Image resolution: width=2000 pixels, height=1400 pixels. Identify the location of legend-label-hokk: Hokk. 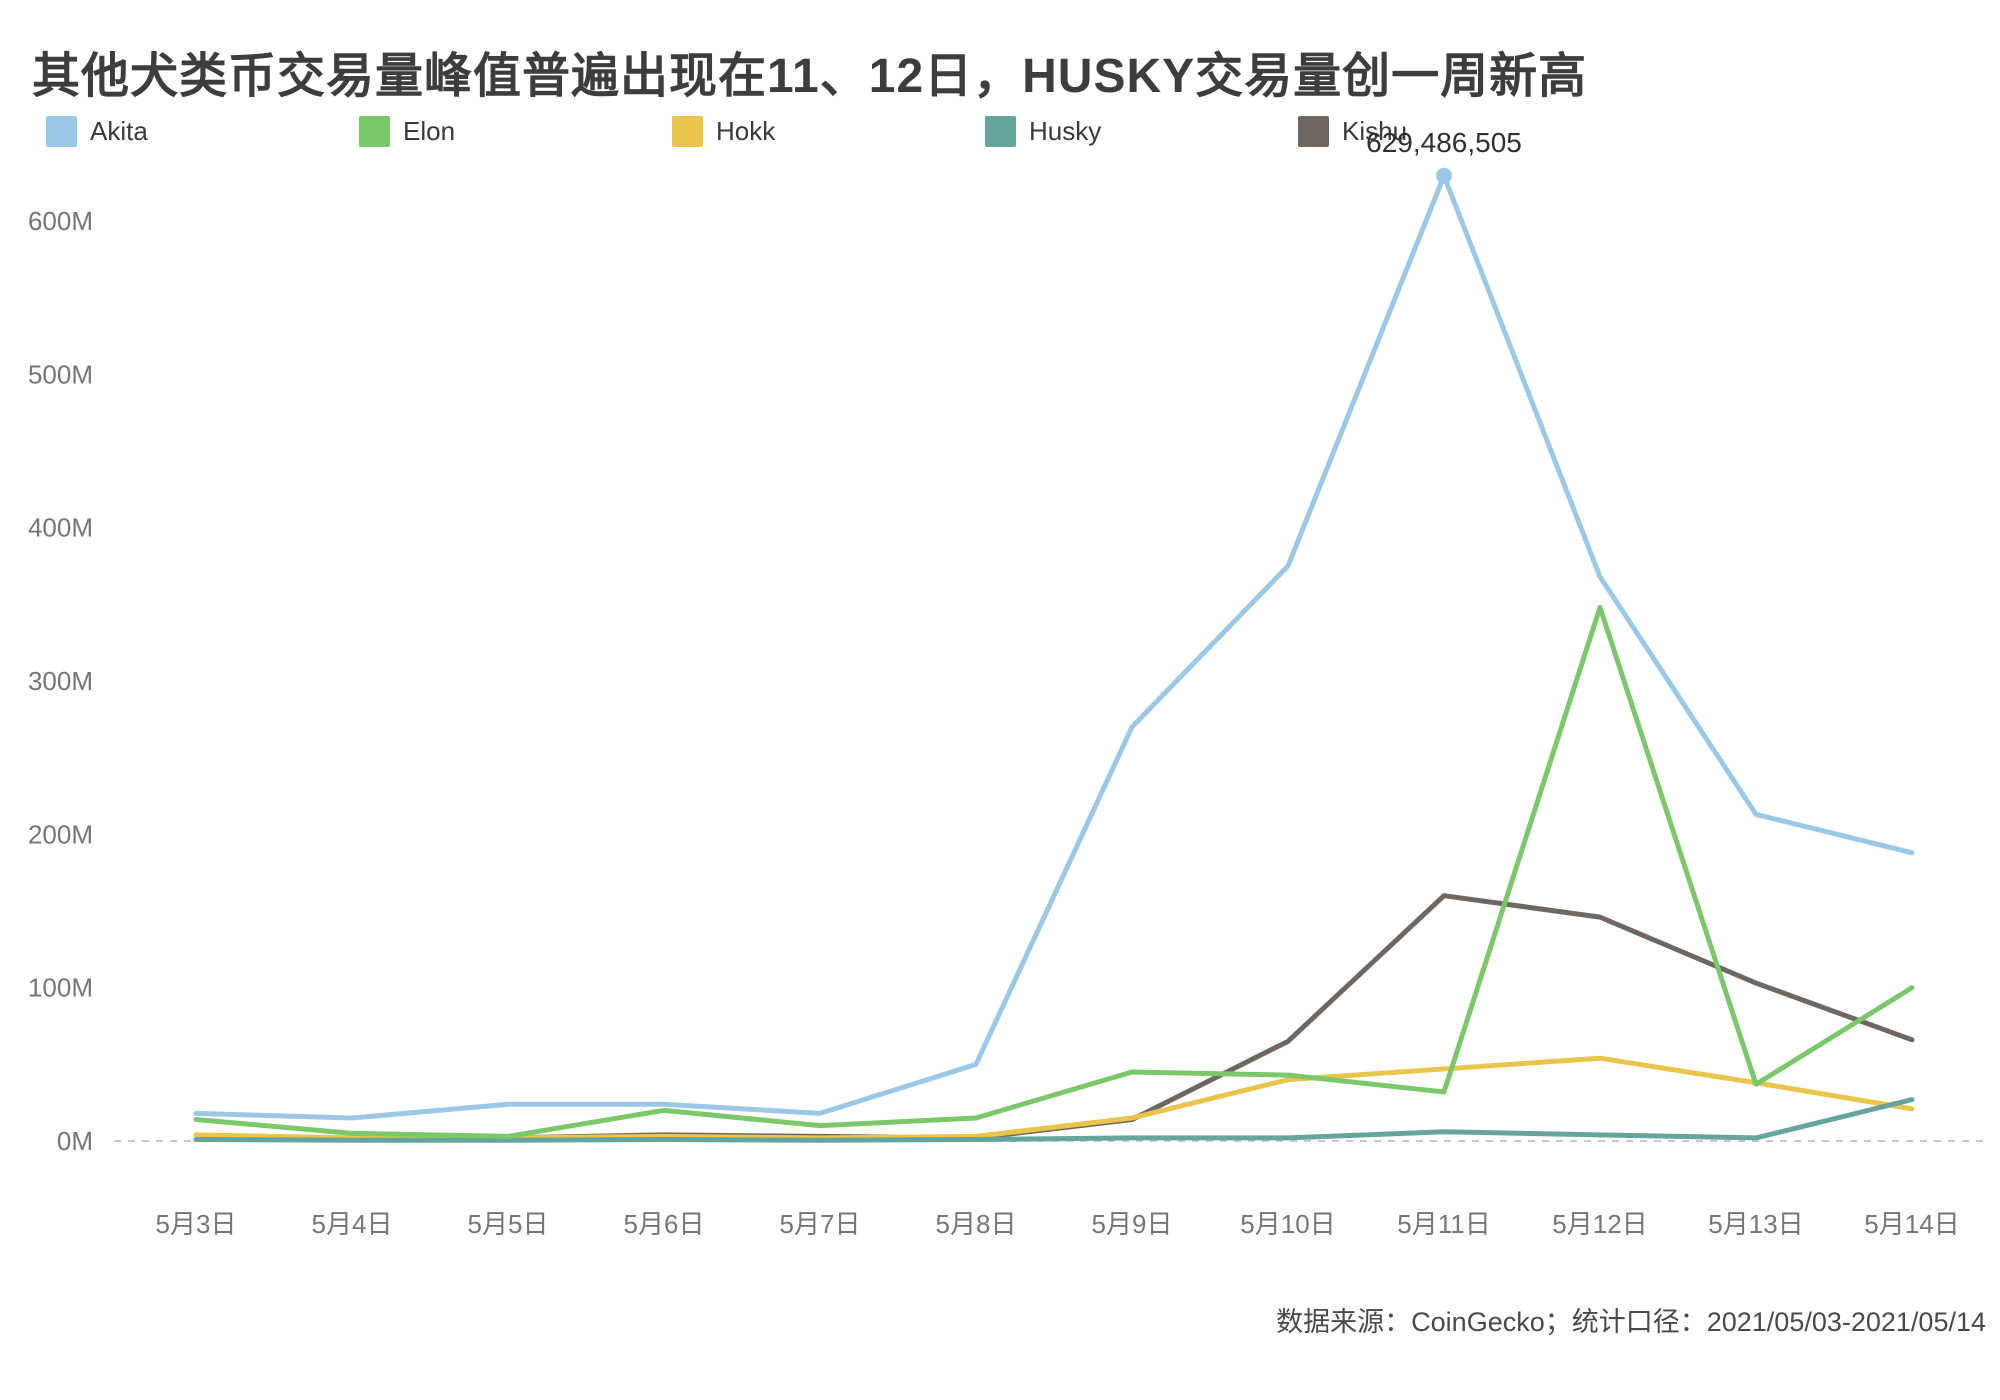
(746, 131).